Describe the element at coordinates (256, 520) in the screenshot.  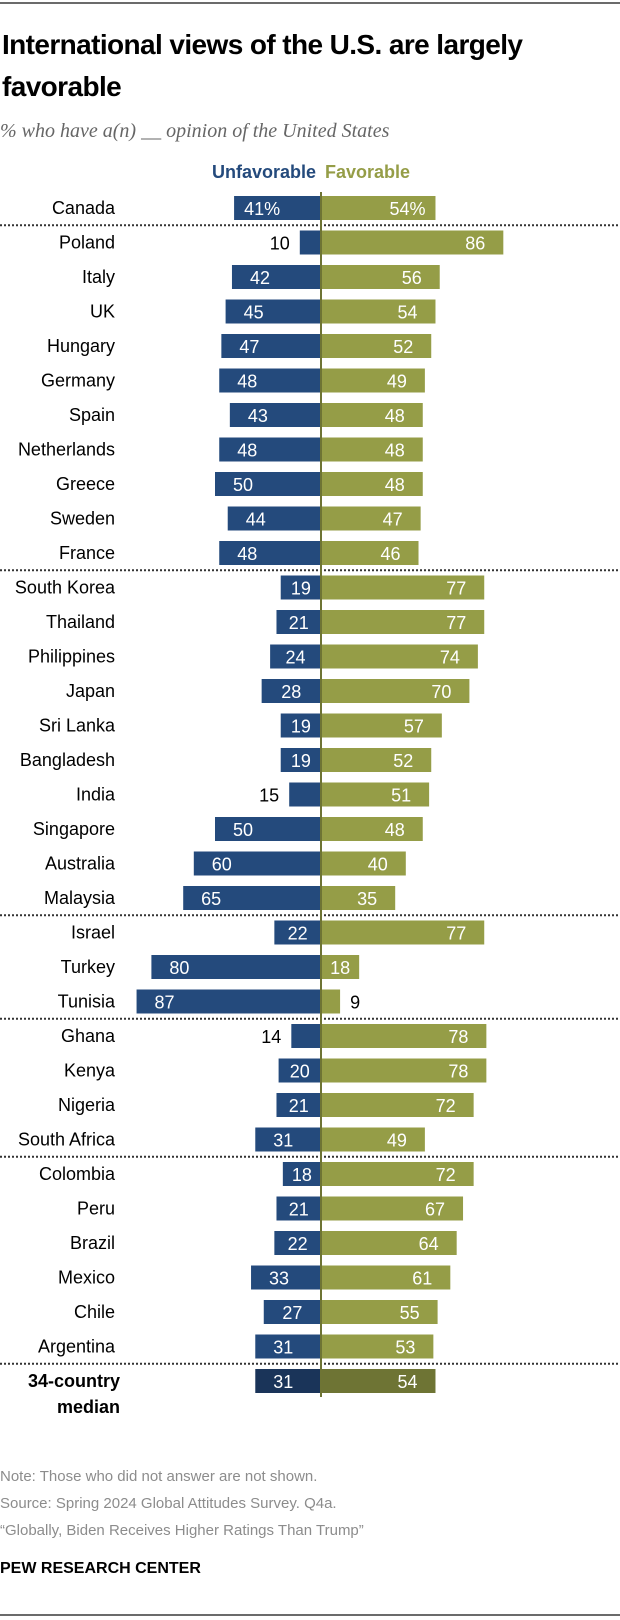
I see `value-label-unfavorable: 44` at that location.